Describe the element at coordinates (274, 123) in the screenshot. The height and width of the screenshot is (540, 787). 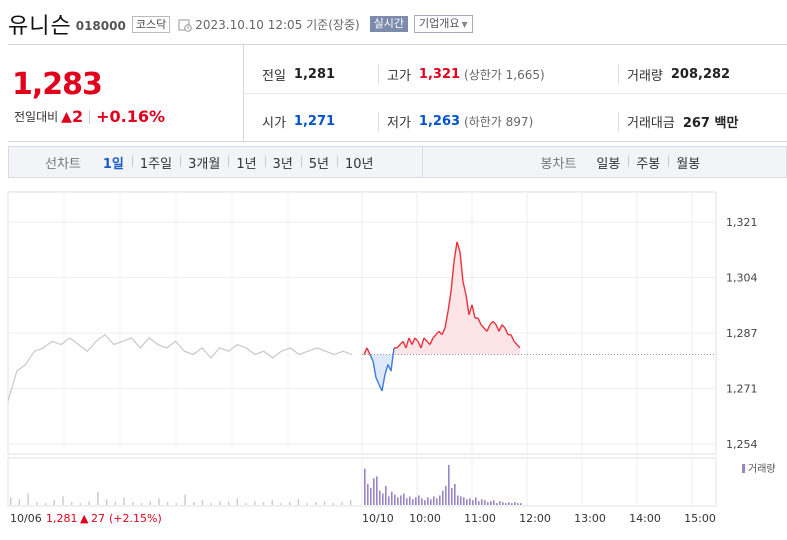
I see `open-label: 시가` at that location.